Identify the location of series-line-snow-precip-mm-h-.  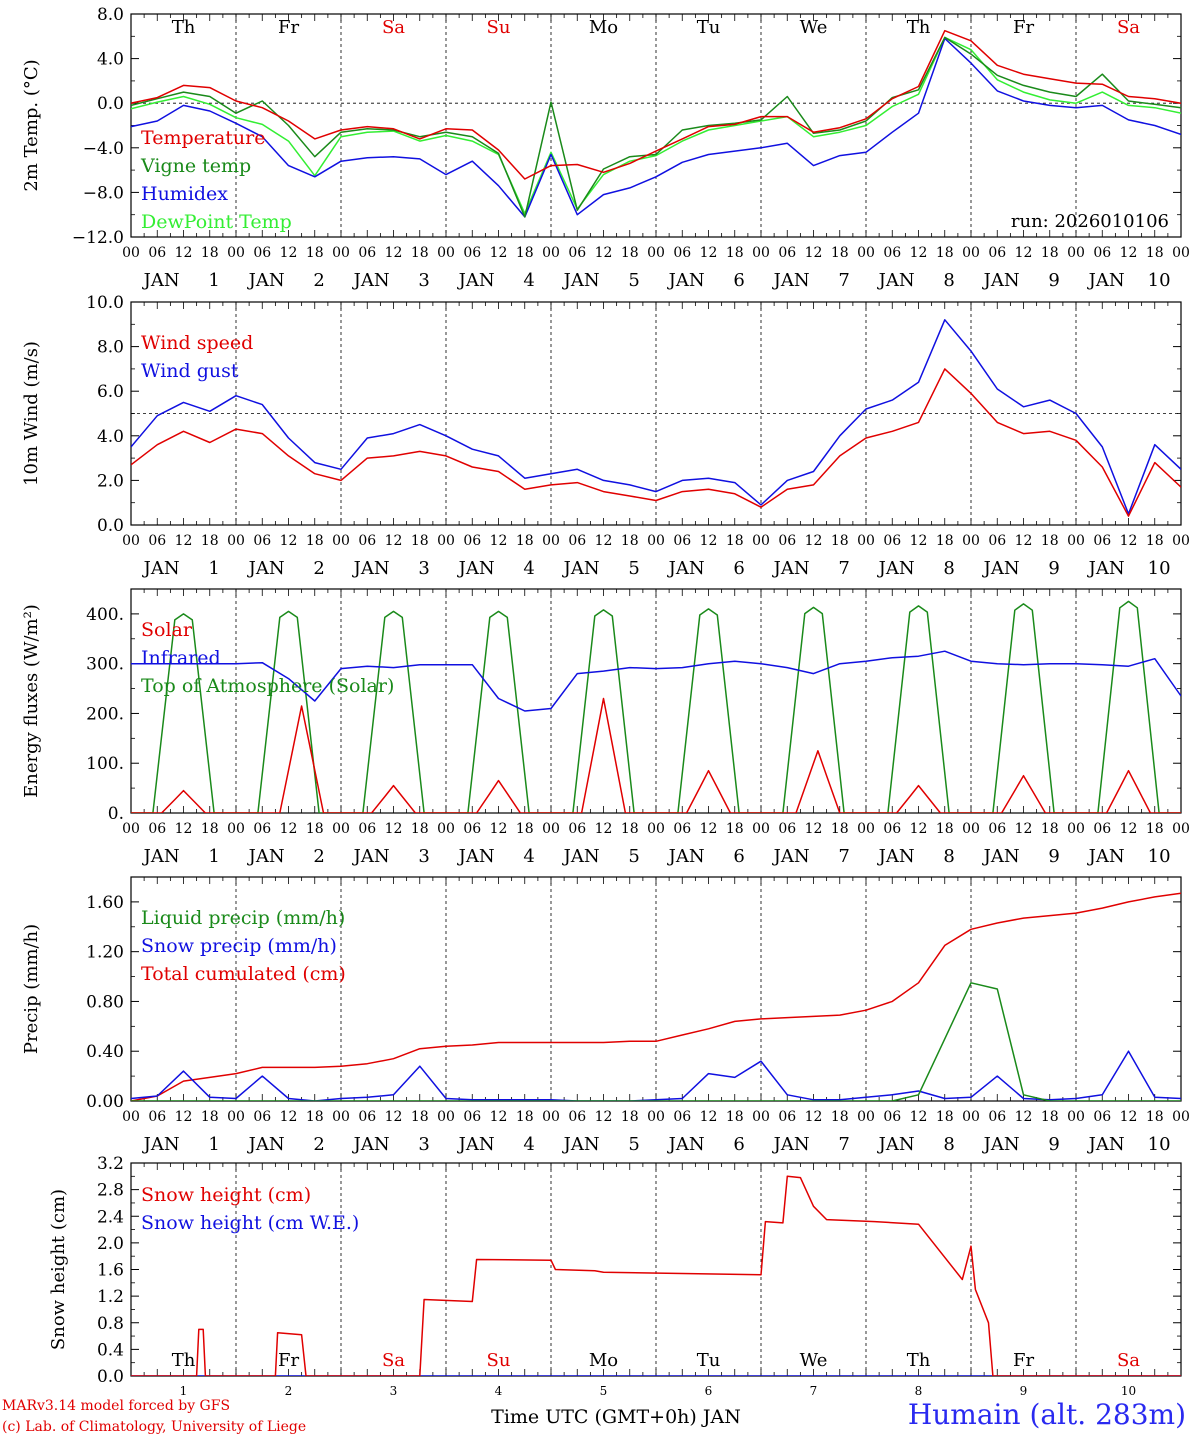
(656, 1075).